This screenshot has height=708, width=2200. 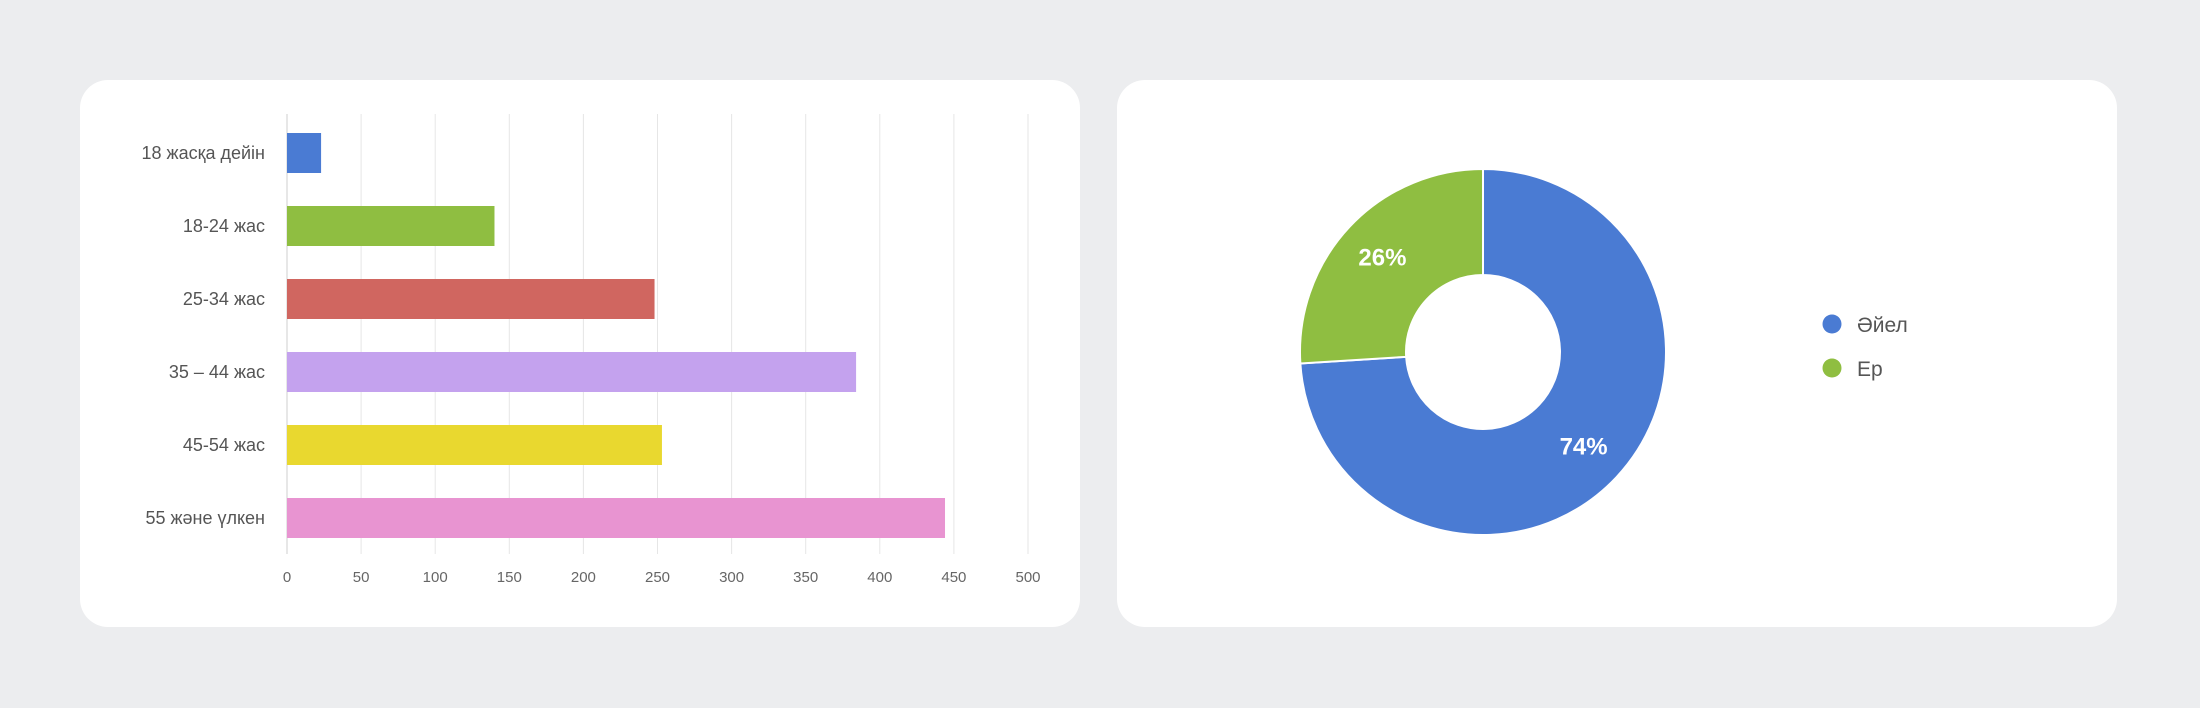 I want to click on legend-label: Ер, so click(x=1870, y=369).